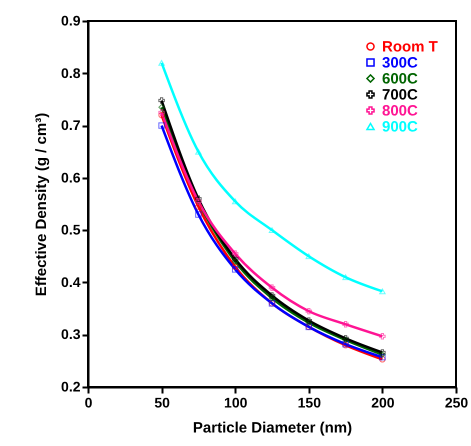 Image resolution: width=471 pixels, height=446 pixels. Describe the element at coordinates (71, 72) in the screenshot. I see `y-tick-label: 0.8` at that location.